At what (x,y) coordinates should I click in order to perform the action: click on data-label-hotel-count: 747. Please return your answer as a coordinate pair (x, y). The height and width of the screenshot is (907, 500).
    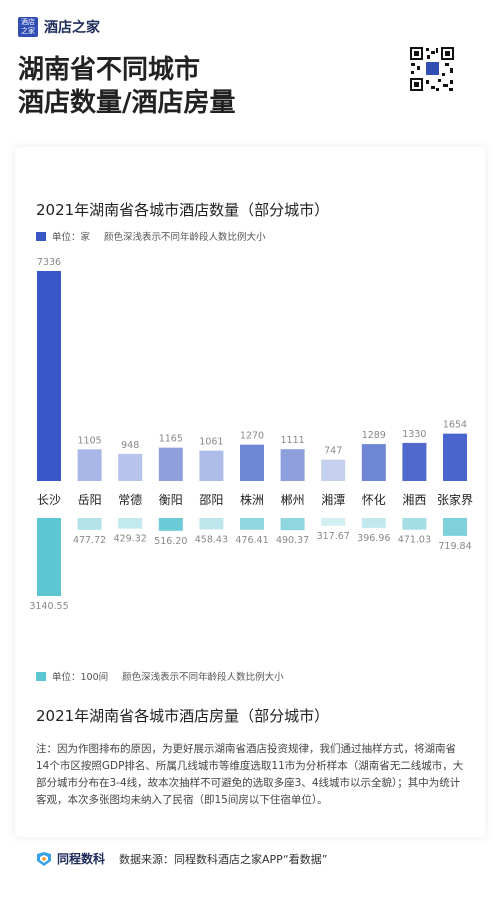
    Looking at the image, I should click on (333, 451).